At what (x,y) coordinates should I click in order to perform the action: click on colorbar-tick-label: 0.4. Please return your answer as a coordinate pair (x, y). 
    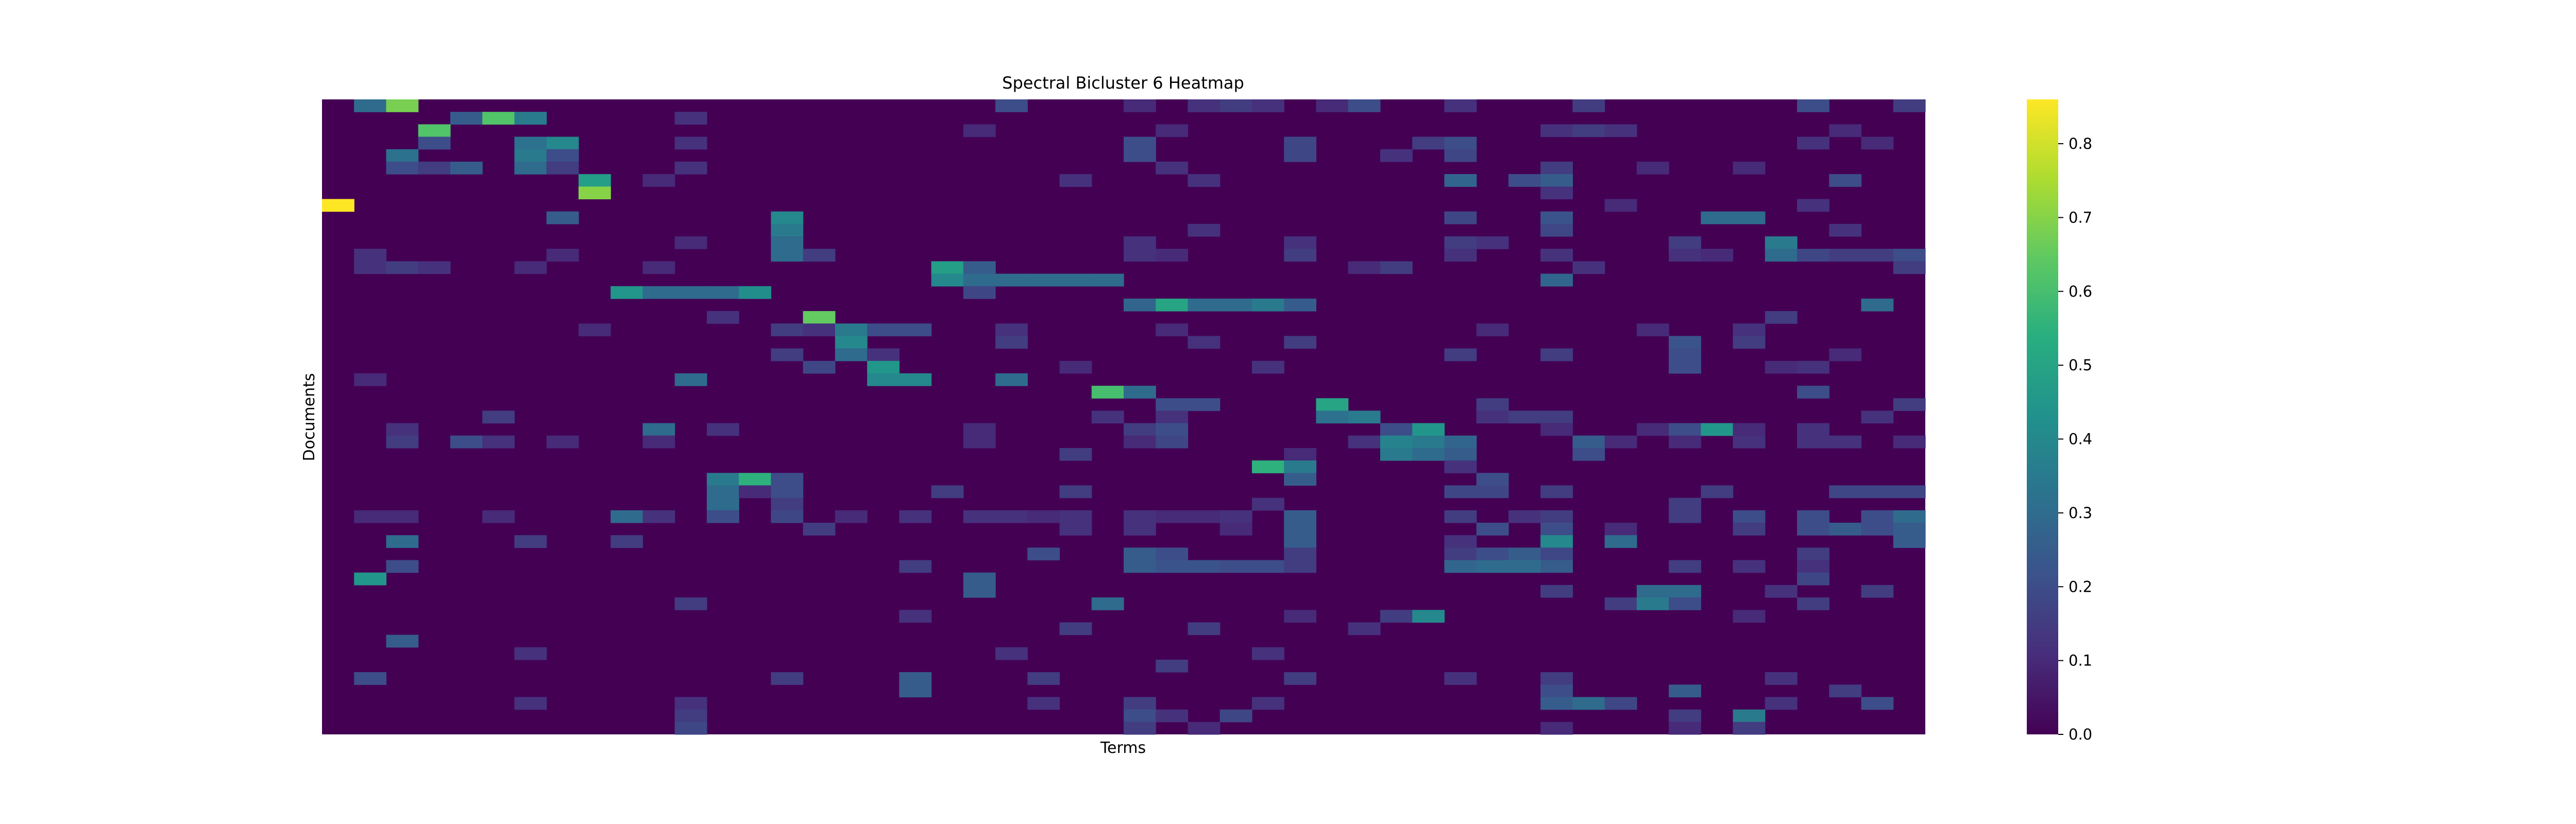
    Looking at the image, I should click on (2080, 439).